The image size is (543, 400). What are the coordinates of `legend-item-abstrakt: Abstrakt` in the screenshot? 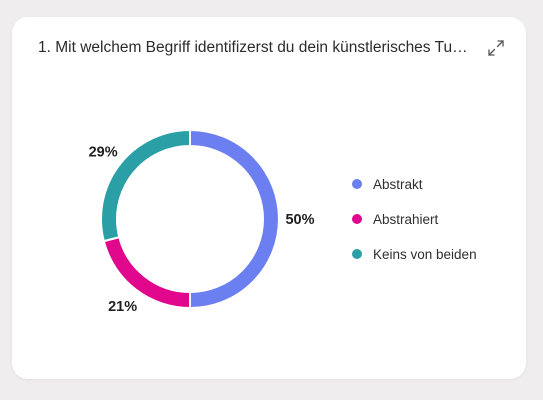 It's located at (414, 184).